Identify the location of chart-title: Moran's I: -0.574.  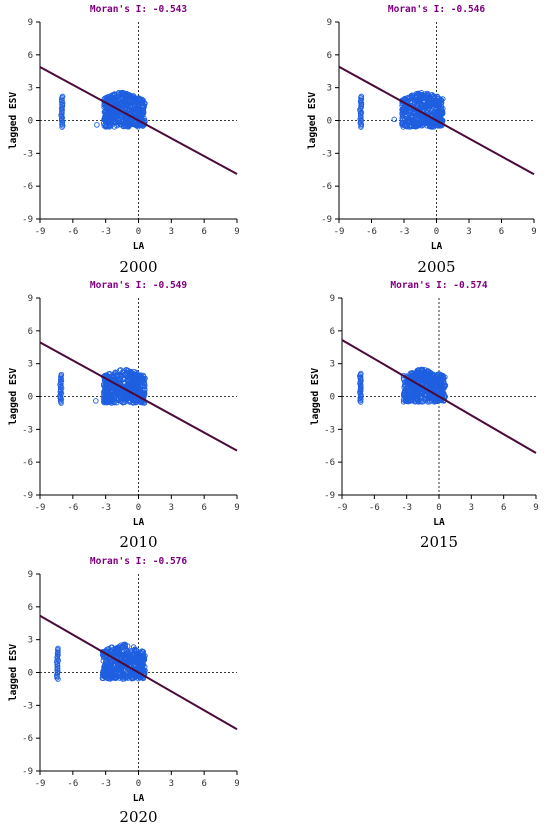
(439, 285).